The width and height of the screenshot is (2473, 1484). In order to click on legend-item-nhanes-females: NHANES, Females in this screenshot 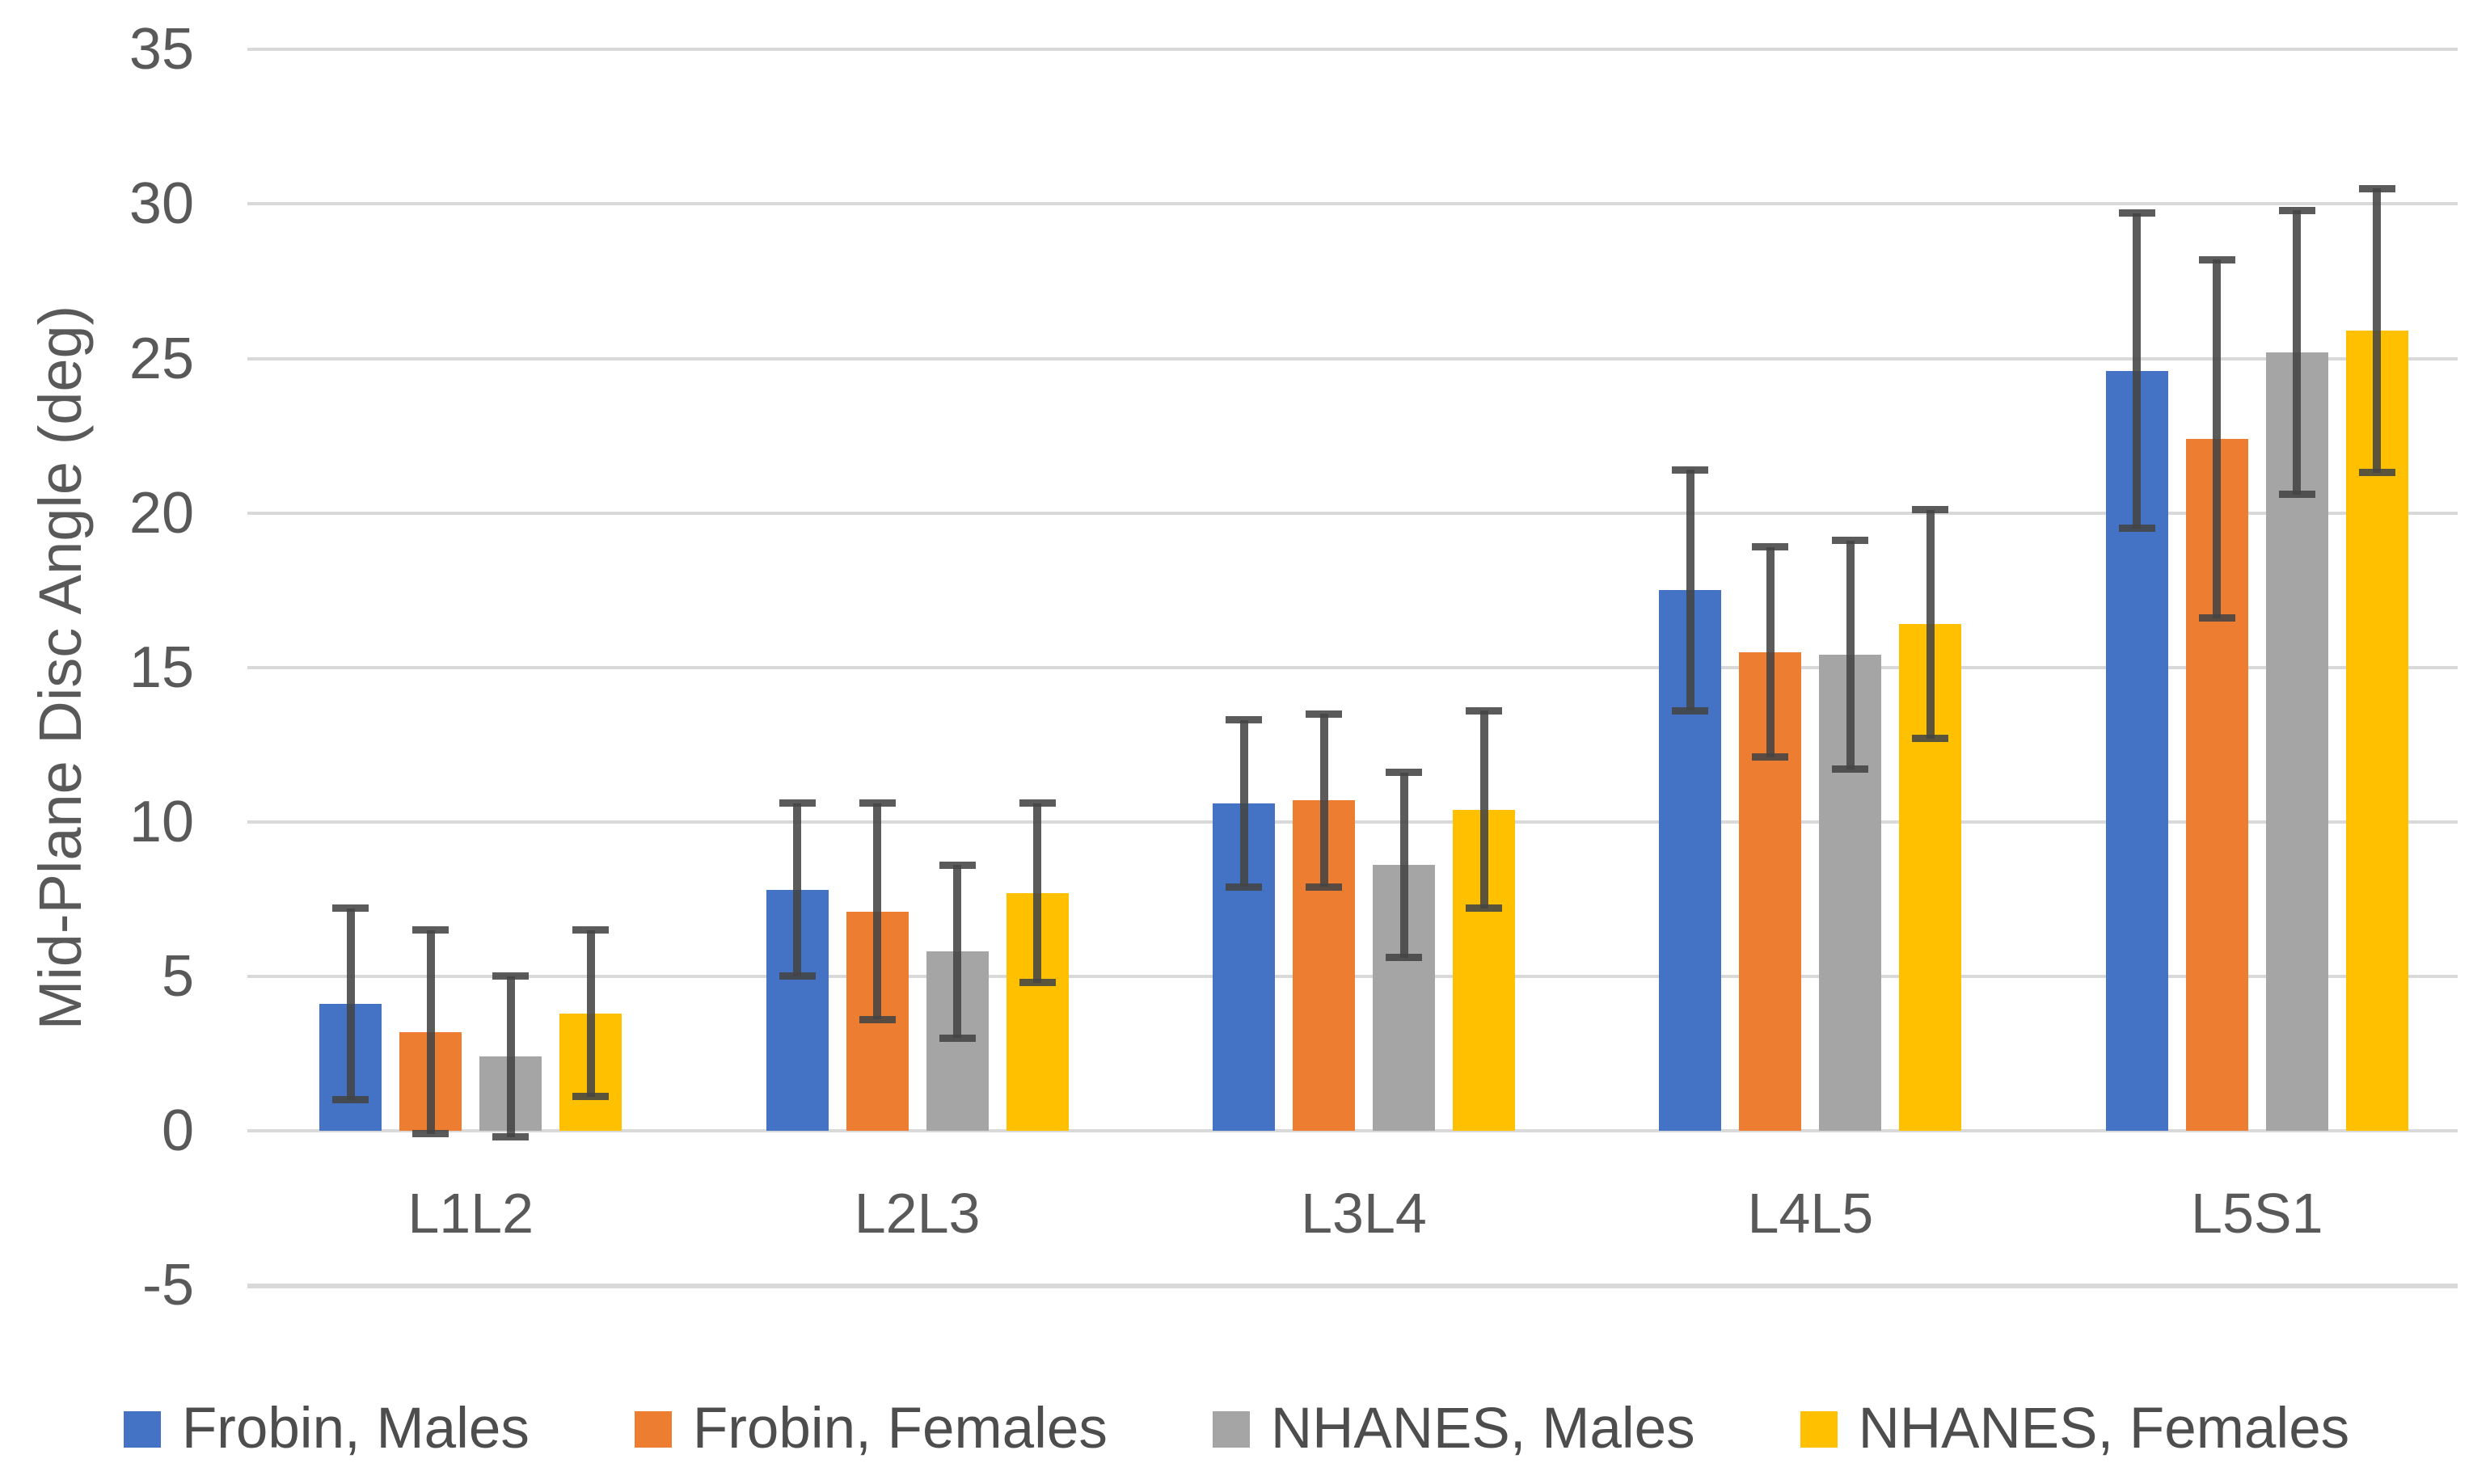, I will do `click(2075, 1429)`.